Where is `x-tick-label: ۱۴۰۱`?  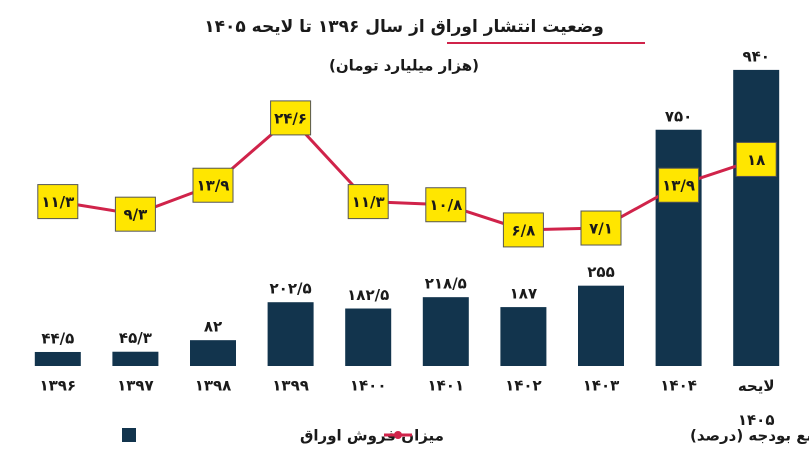
x-tick-label: ۱۴۰۱ is located at coordinates (445, 386).